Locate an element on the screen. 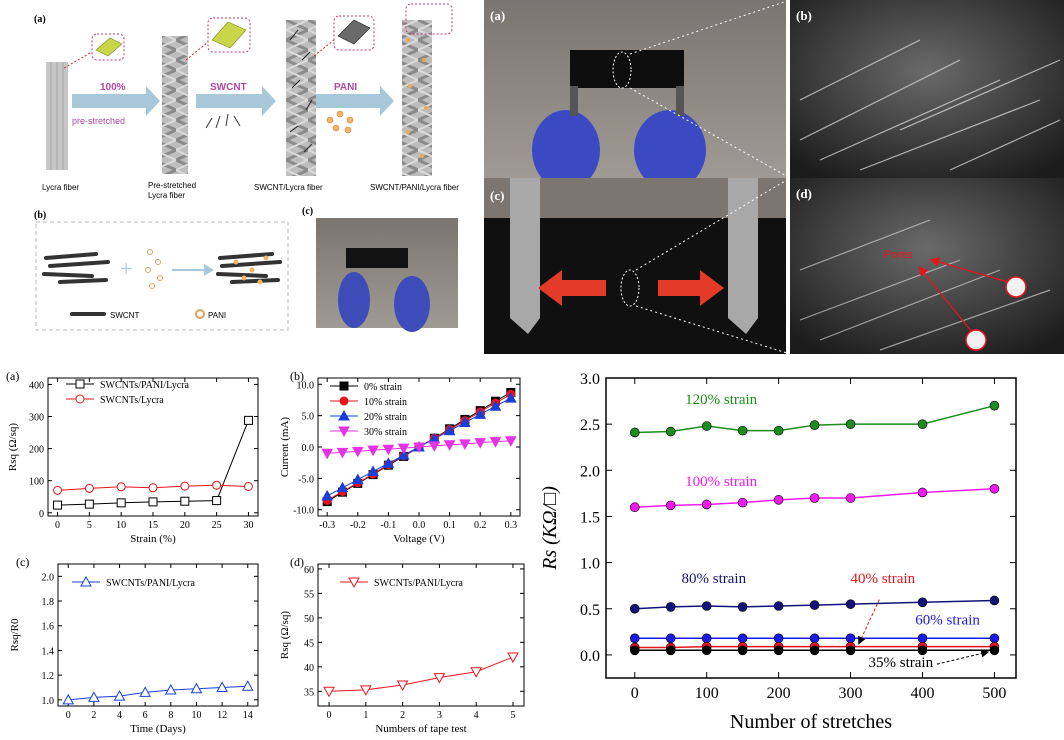  fiber2-label-line2: Lycra fiber is located at coordinates (166, 195).